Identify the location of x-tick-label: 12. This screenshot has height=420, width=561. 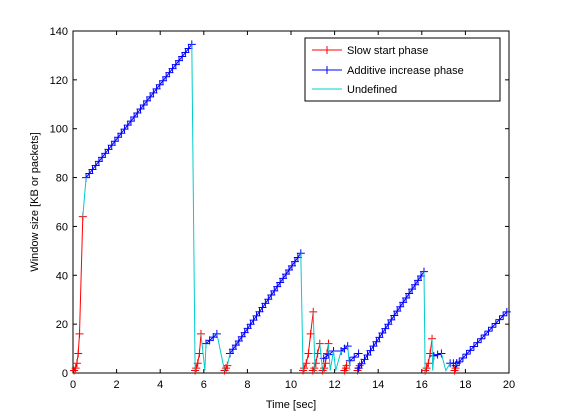
(334, 385).